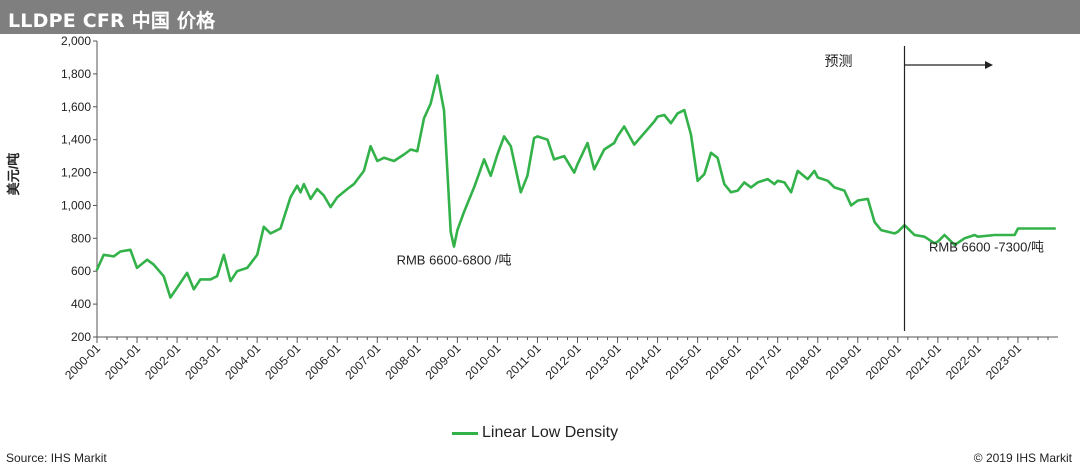 Image resolution: width=1080 pixels, height=474 pixels. I want to click on x-tick-label: 2002-01, so click(162, 361).